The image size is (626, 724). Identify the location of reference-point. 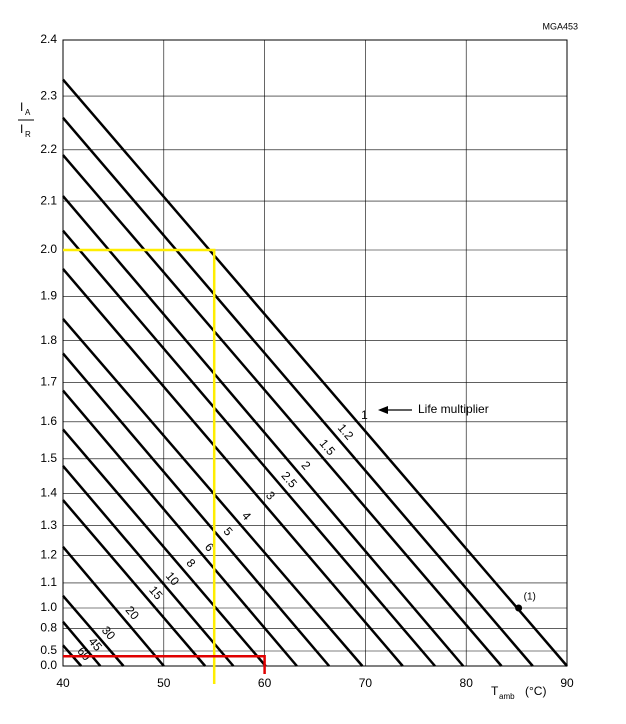
(519, 608).